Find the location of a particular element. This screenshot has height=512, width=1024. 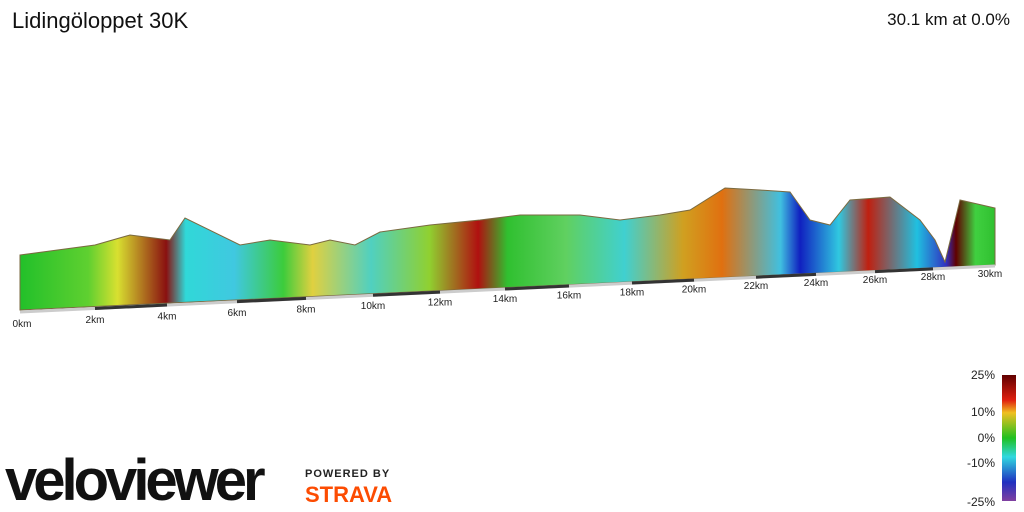

legend-label: 0% is located at coordinates (987, 438).